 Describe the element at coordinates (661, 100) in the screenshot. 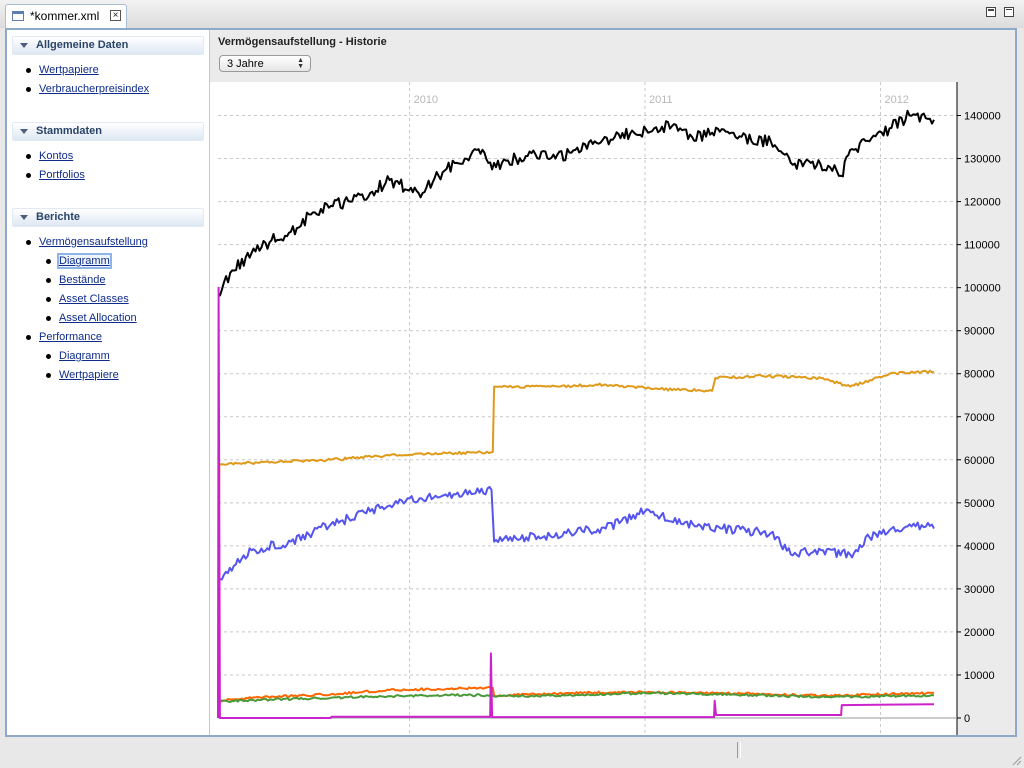

I see `x-tick-label: 2011` at that location.